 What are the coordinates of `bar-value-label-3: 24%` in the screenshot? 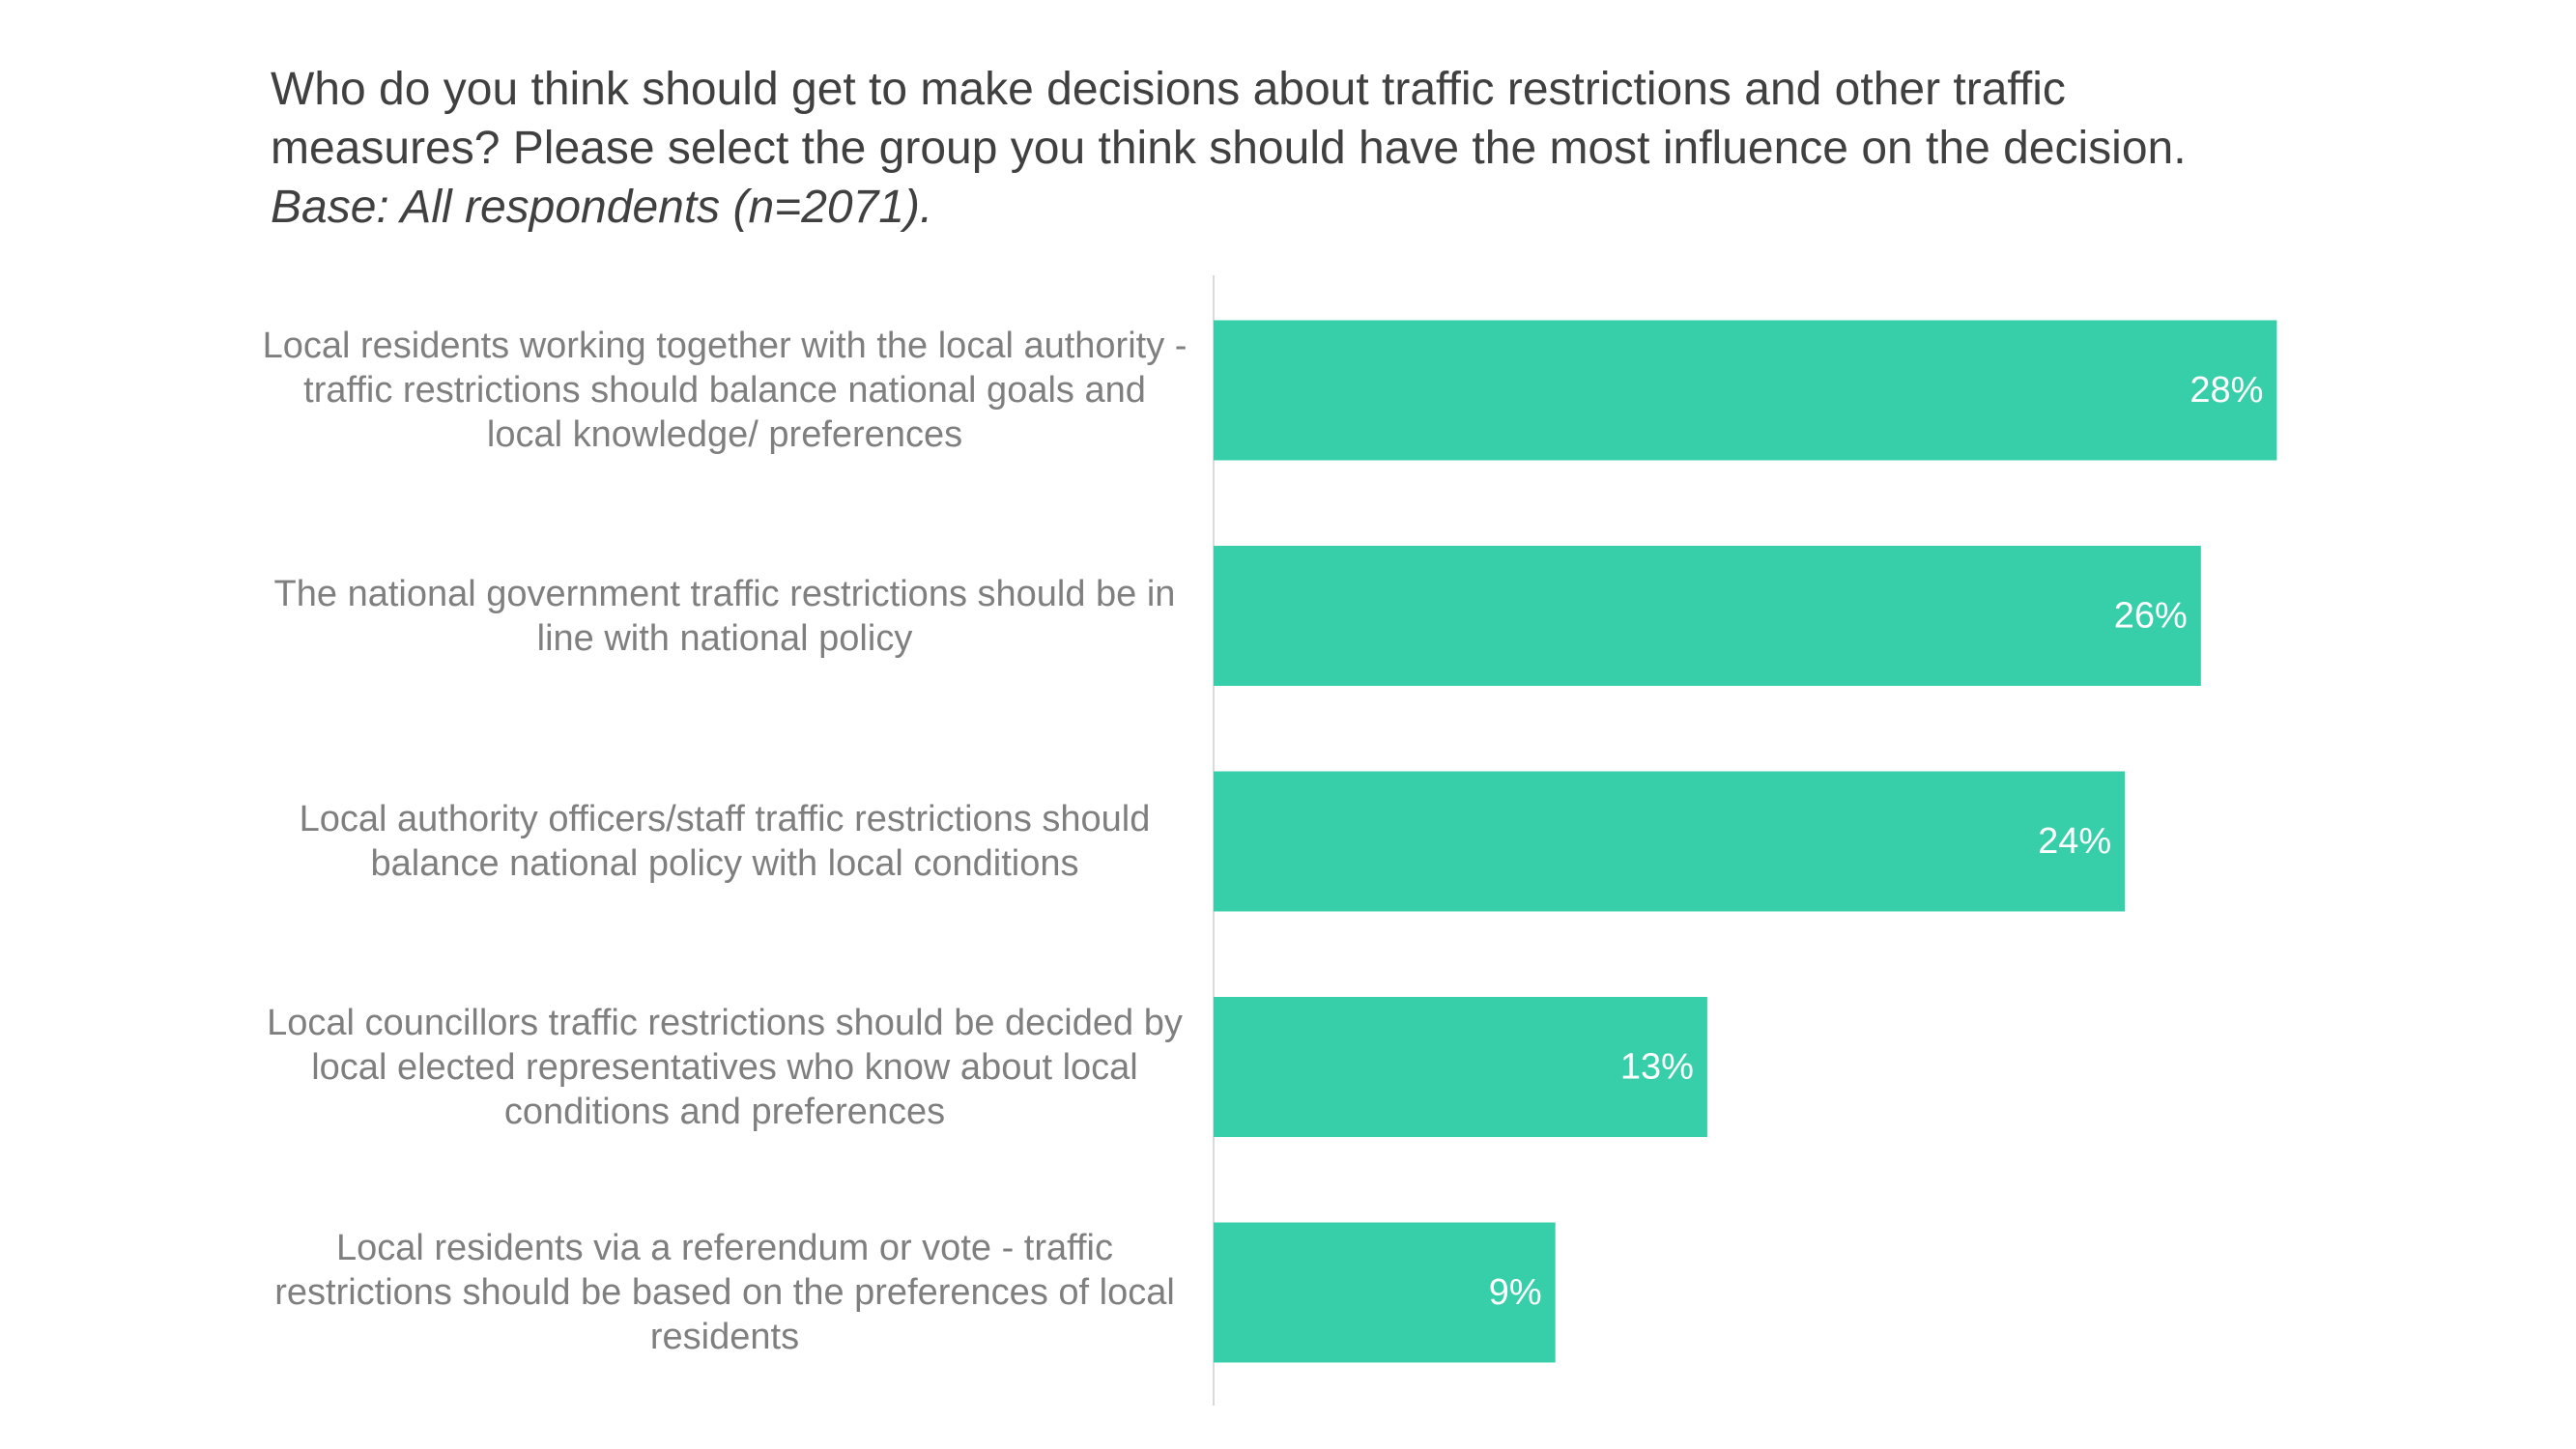 It's located at (2075, 841).